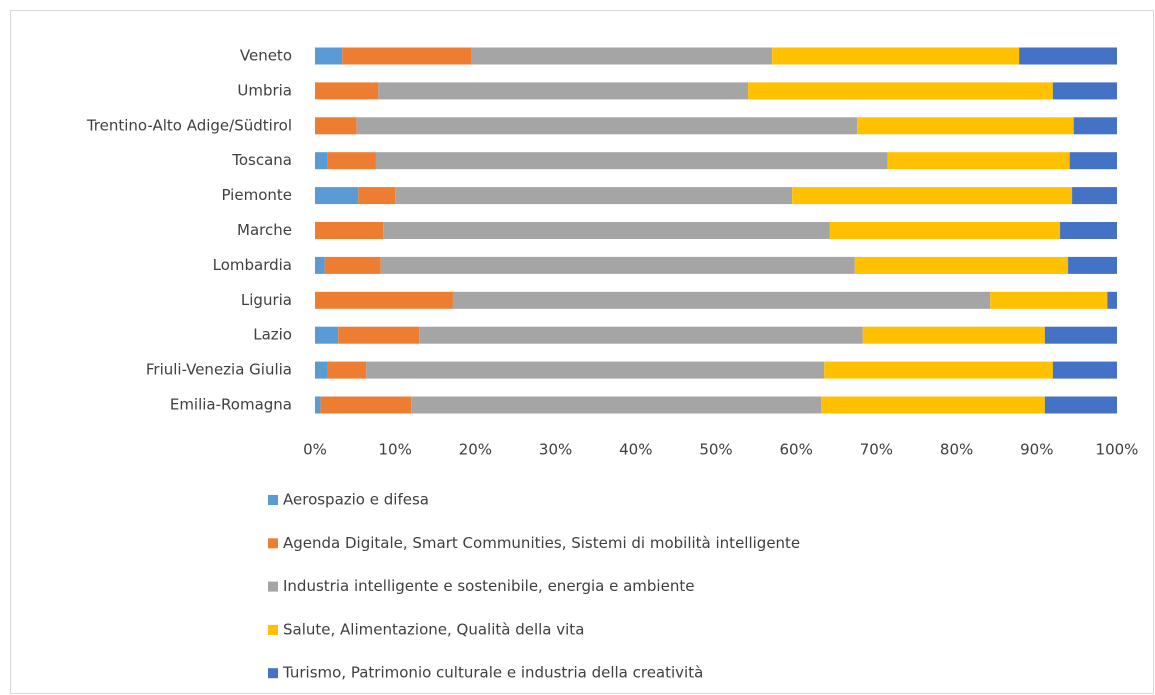  Describe the element at coordinates (315, 450) in the screenshot. I see `x-tick-label: 0%` at that location.